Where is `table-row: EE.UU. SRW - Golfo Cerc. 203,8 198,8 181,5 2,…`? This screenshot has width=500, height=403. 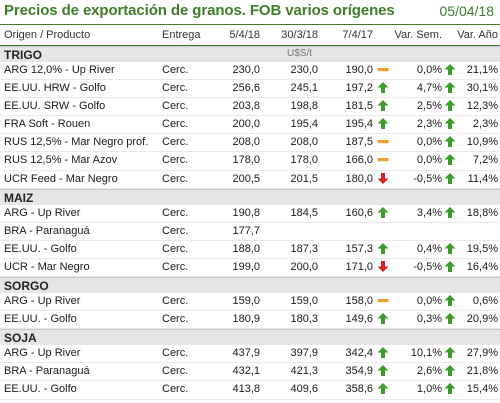
table-row: EE.UU. SRW - Golfo Cerc. 203,8 198,8 181,5 2,… is located at coordinates (250, 107).